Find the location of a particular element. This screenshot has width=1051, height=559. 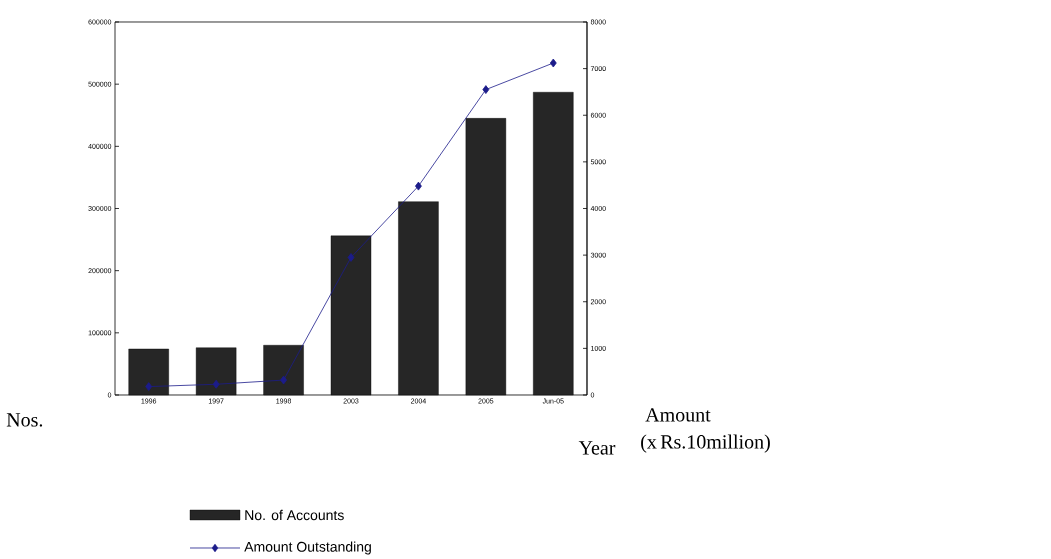

y-axis-title: Nos. is located at coordinates (24, 420).